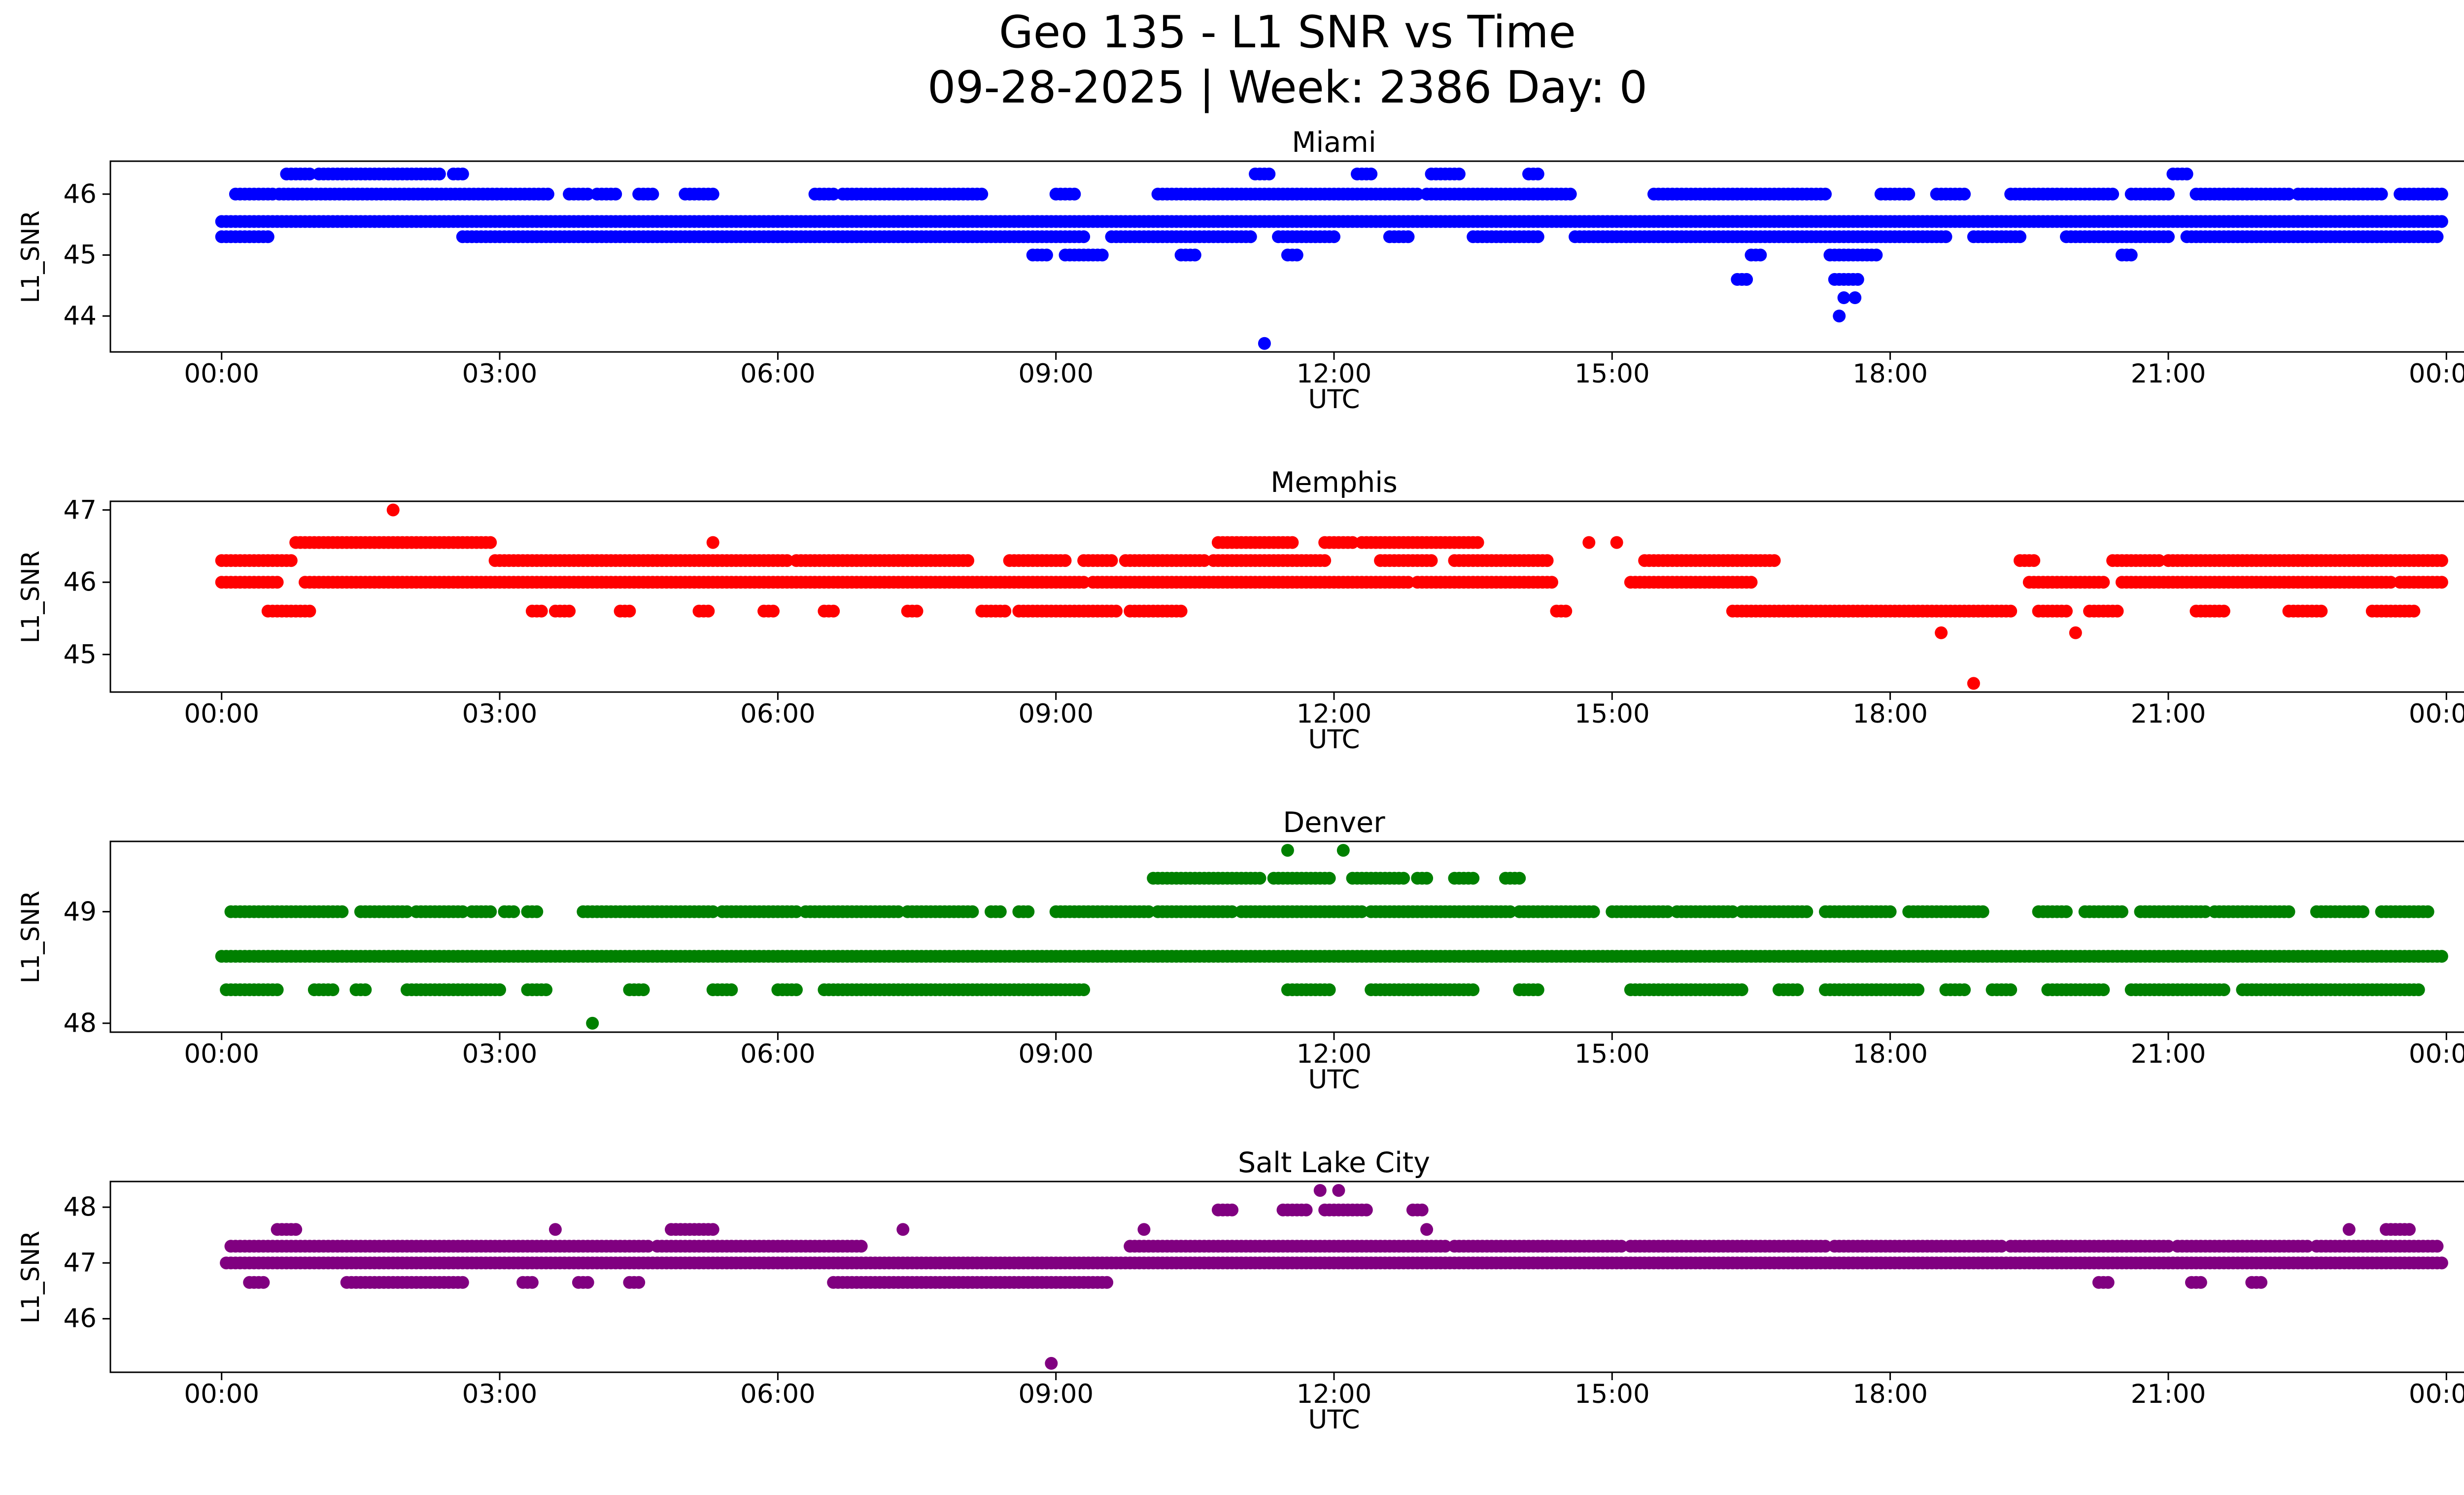  What do you see at coordinates (1283, 260) in the screenshot?
I see `scatter-plot-miami` at bounding box center [1283, 260].